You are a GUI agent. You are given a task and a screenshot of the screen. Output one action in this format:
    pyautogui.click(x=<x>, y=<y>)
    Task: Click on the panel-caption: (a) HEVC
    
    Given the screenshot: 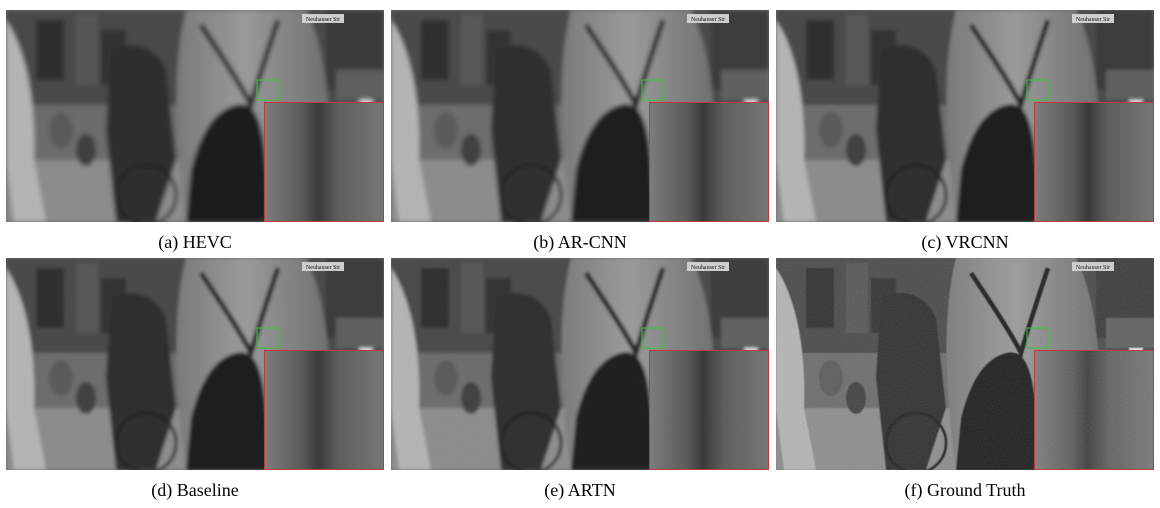 What is the action you would take?
    pyautogui.click(x=195, y=242)
    